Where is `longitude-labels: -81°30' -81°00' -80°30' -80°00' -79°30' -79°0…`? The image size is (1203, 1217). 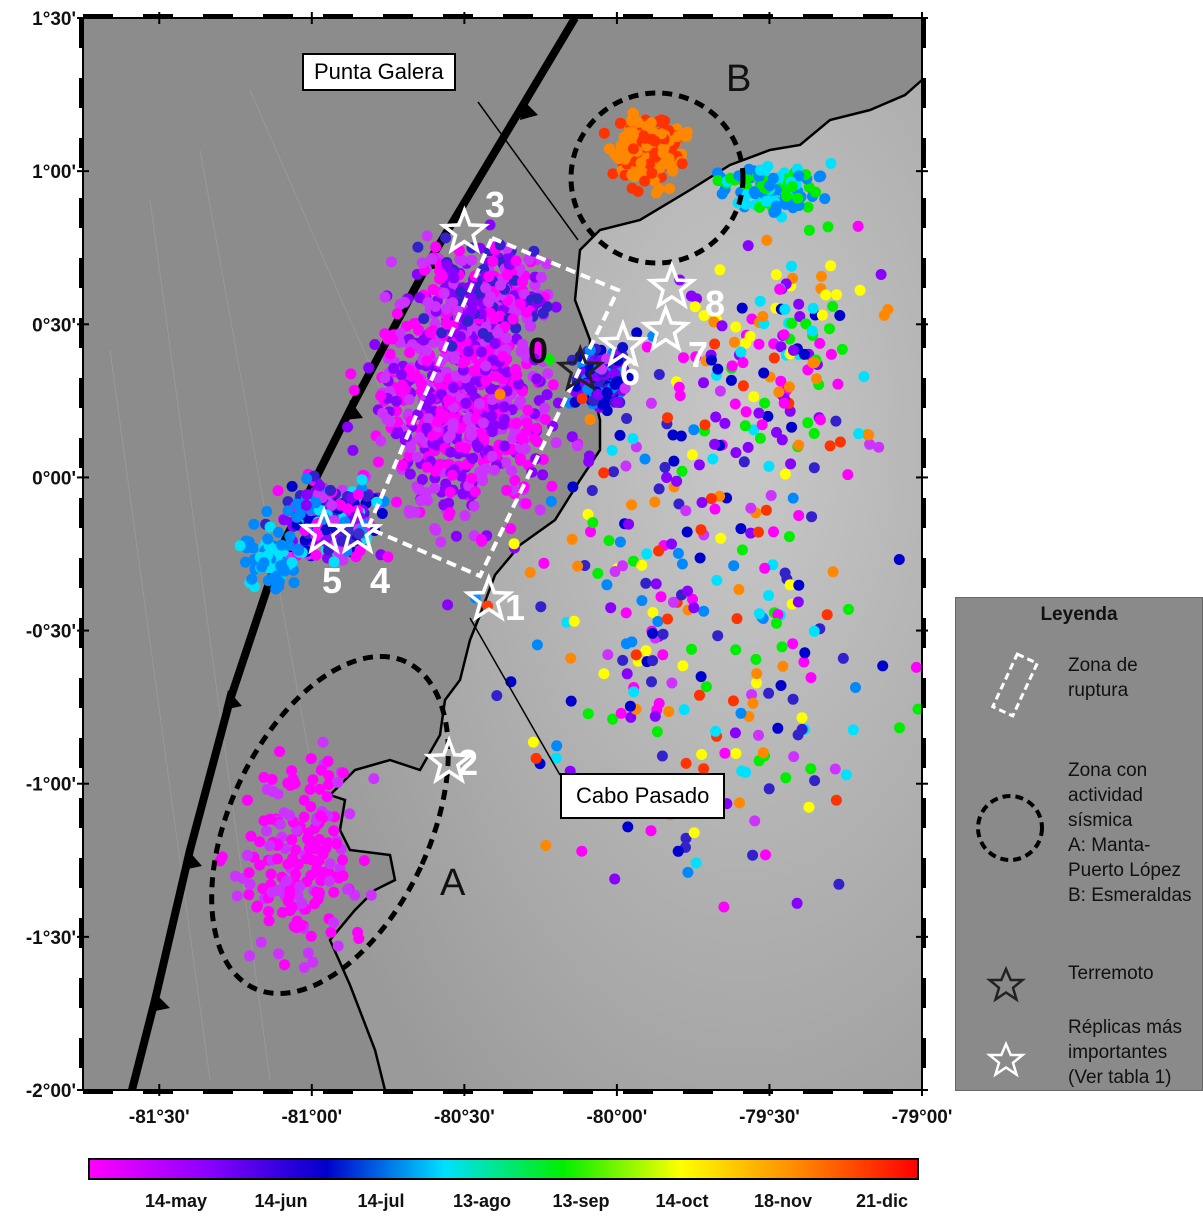 longitude-labels: -81°30' -81°00' -80°30' -80°00' -79°30' -79°0… is located at coordinates (540, 1117).